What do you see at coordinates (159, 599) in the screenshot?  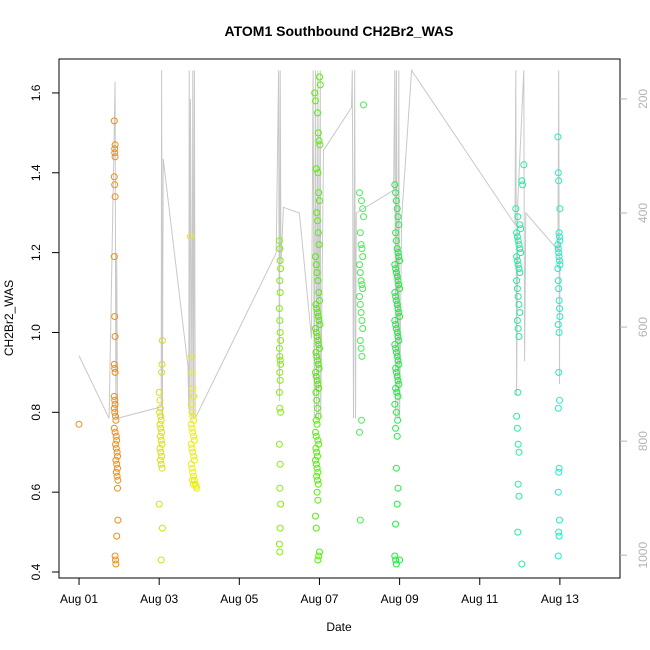 I see `x-tick-label: Aug 03` at bounding box center [159, 599].